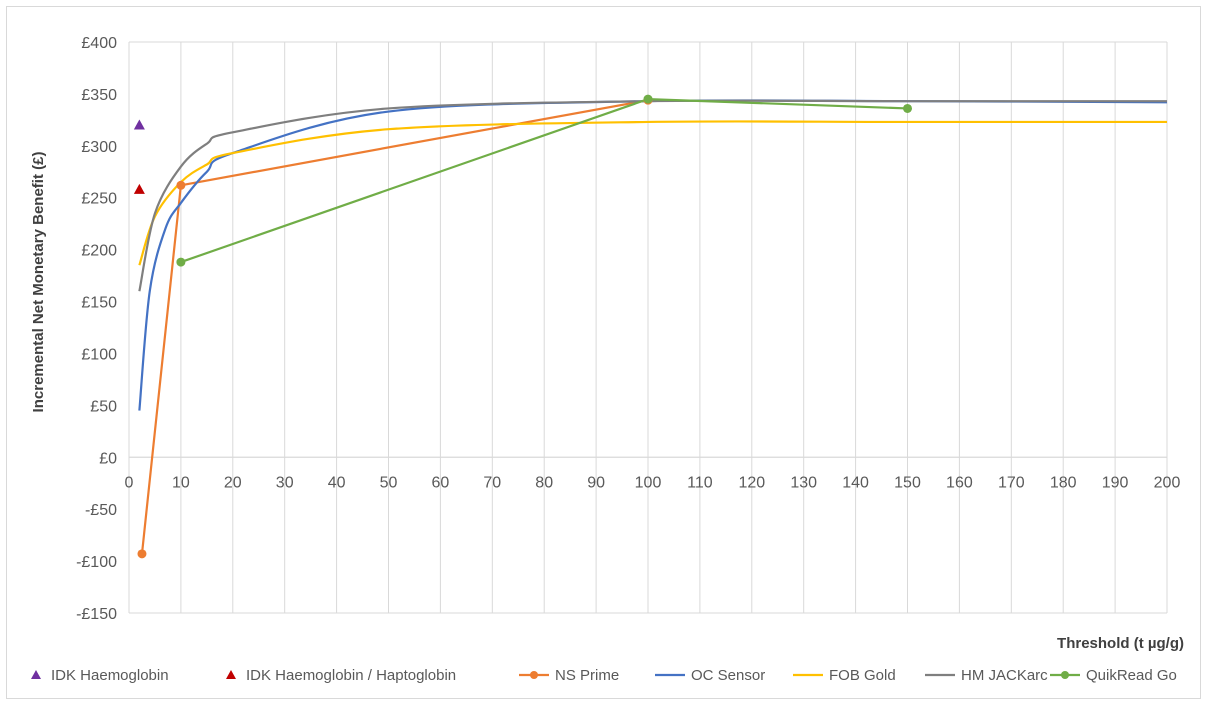 This screenshot has width=1208, height=706. I want to click on idk-haemoglobin-marker, so click(139, 125).